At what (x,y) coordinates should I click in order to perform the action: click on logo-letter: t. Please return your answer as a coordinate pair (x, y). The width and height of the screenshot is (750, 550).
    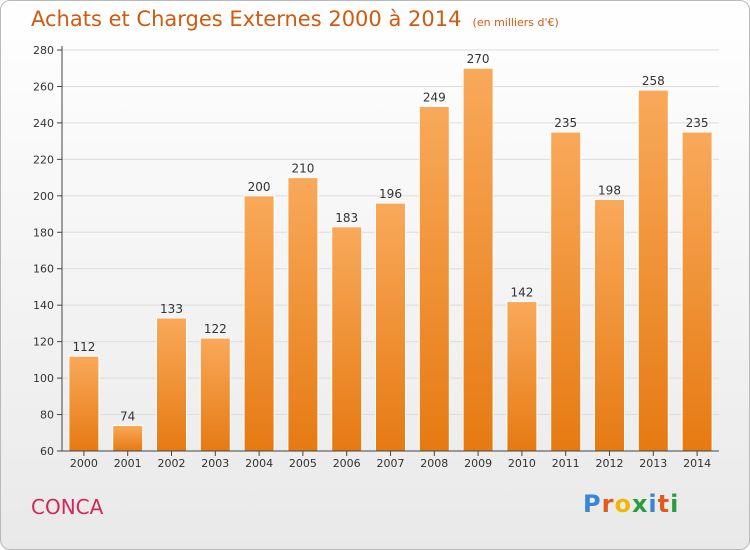
    Looking at the image, I should click on (664, 504).